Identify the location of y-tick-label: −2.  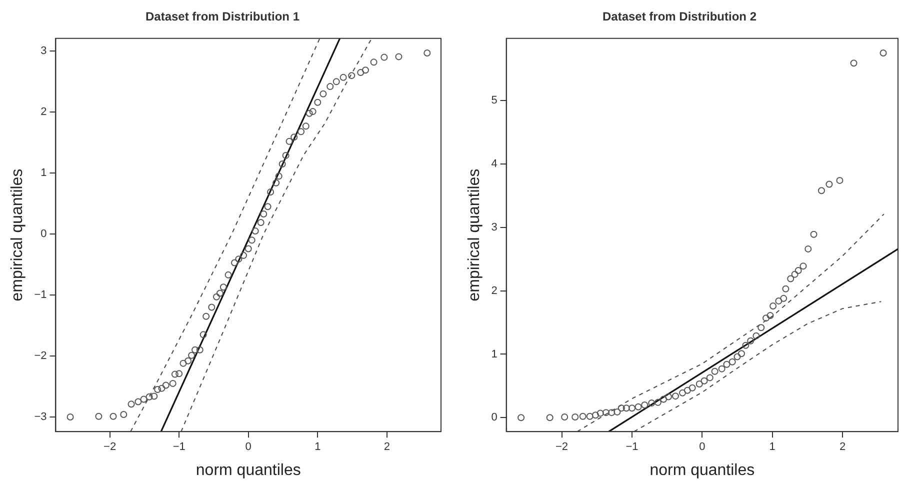
(40, 356).